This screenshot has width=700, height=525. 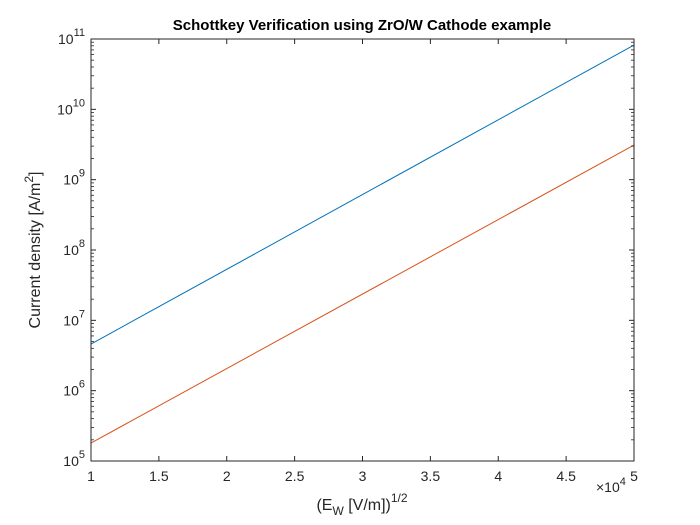 What do you see at coordinates (82, 385) in the screenshot?
I see `y-tick-label-exponent: 6` at bounding box center [82, 385].